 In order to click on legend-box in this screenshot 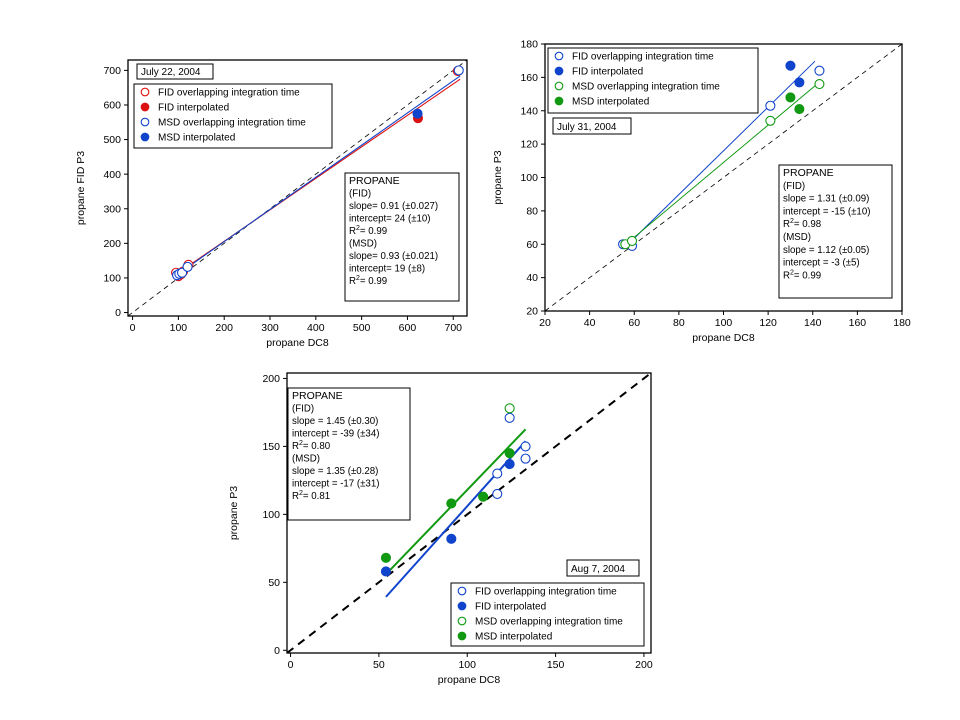, I will do `click(233, 116)`.